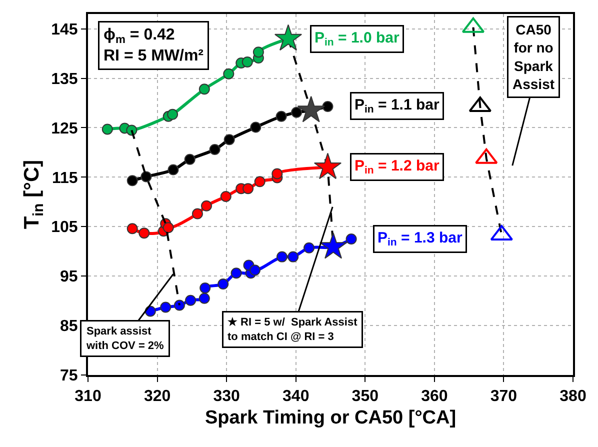 The width and height of the screenshot is (598, 447). I want to click on x-tick-label: 310, so click(88, 397).